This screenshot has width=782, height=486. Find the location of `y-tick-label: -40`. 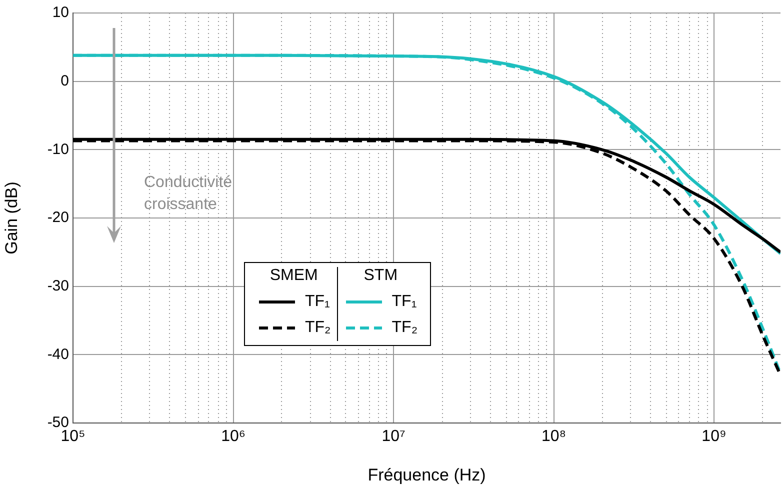

y-tick-label: -40 is located at coordinates (58, 354).